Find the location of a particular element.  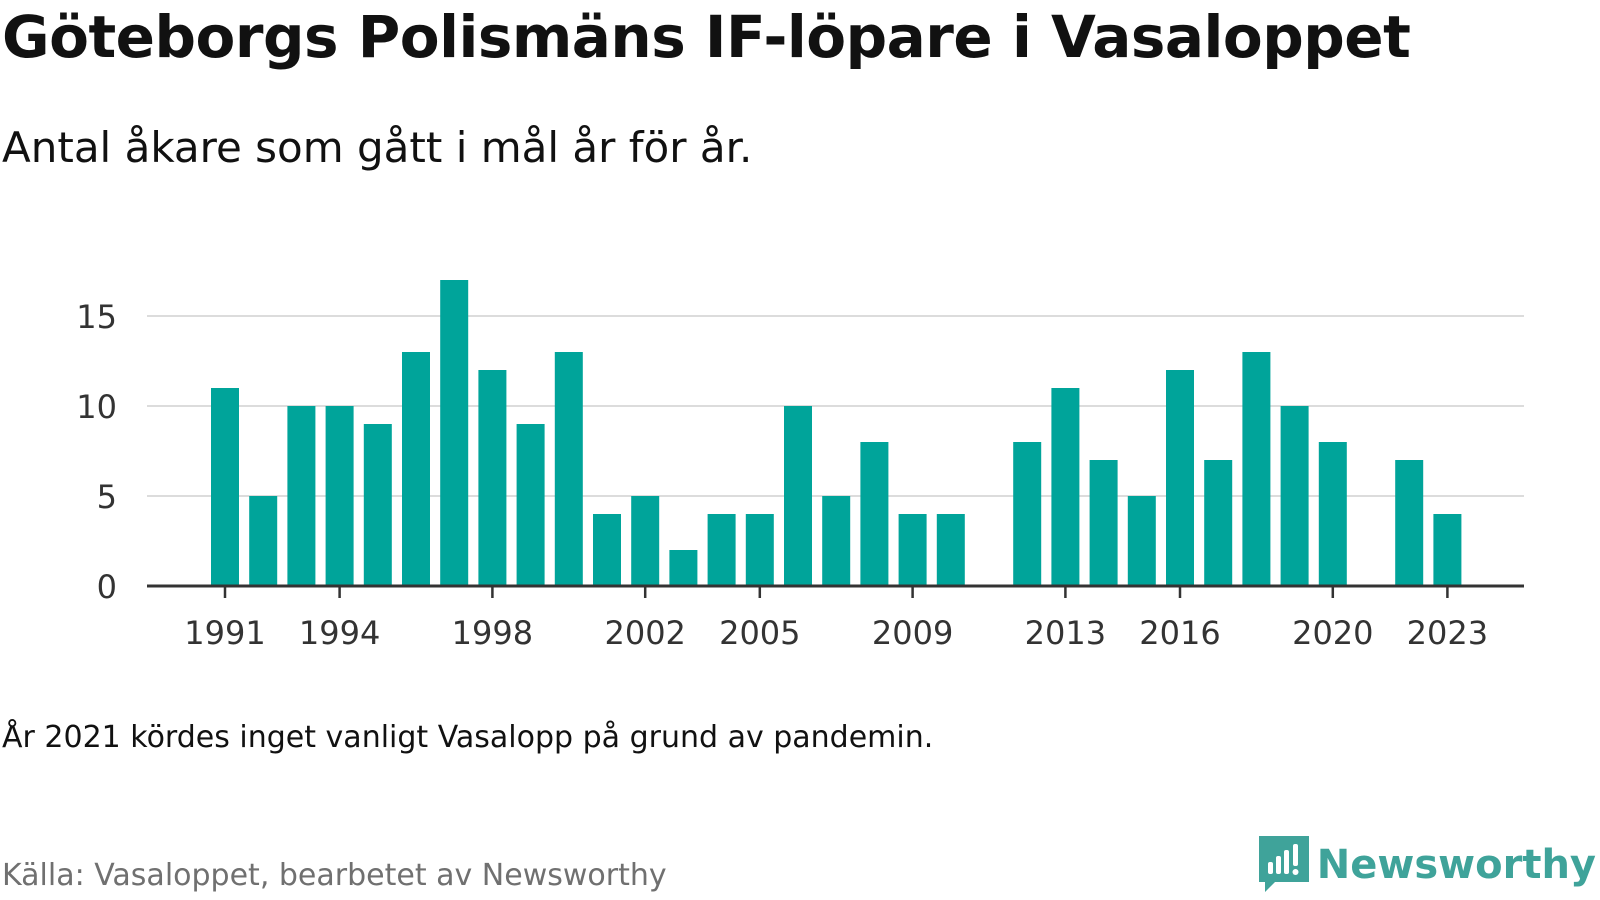

x-tick-label-2016: 2016 is located at coordinates (1179, 633).